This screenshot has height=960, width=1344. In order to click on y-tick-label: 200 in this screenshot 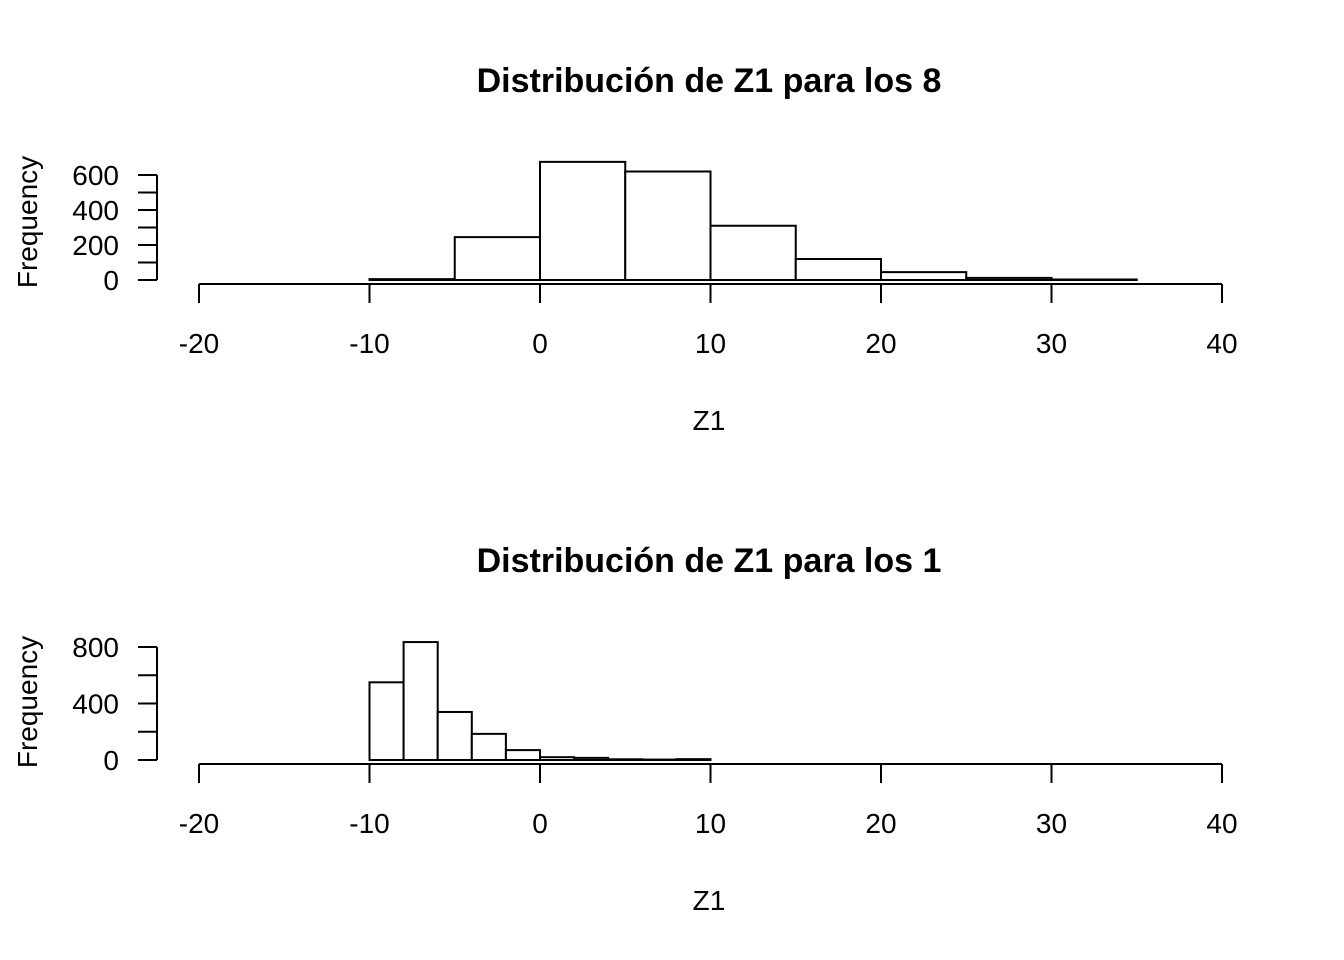, I will do `click(95, 245)`.